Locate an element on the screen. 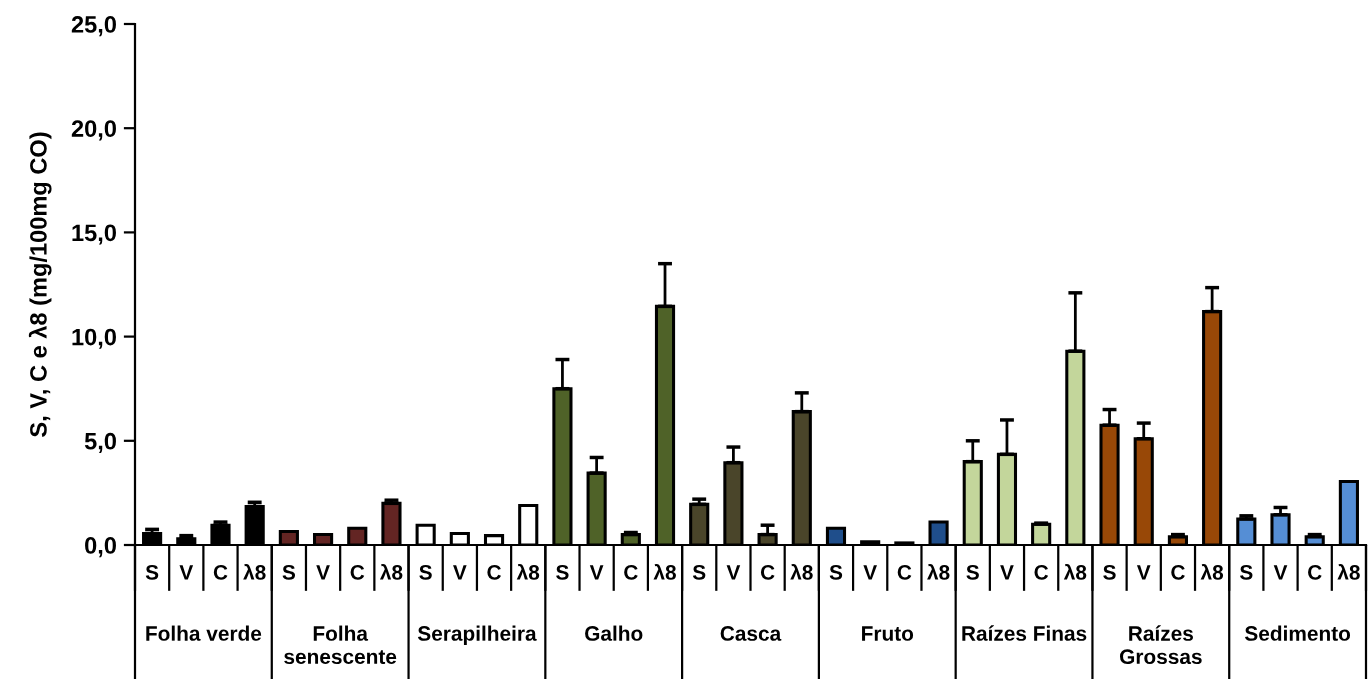  y-axis-title: S, V, C e λ8 (mg/100mg CO) is located at coordinates (40, 284).